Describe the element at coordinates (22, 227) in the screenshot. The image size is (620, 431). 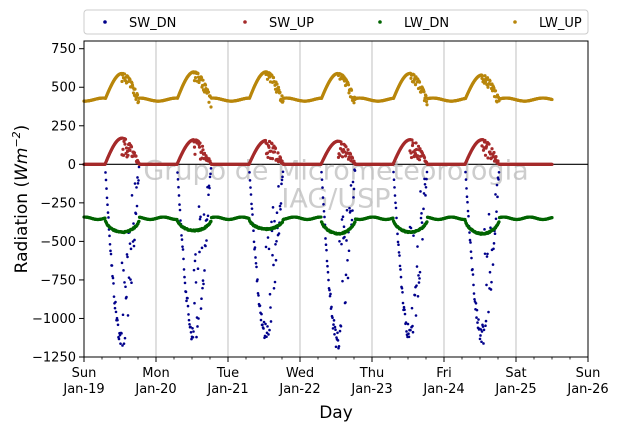
I see `y-axis-title-prefix: Radiation (` at that location.